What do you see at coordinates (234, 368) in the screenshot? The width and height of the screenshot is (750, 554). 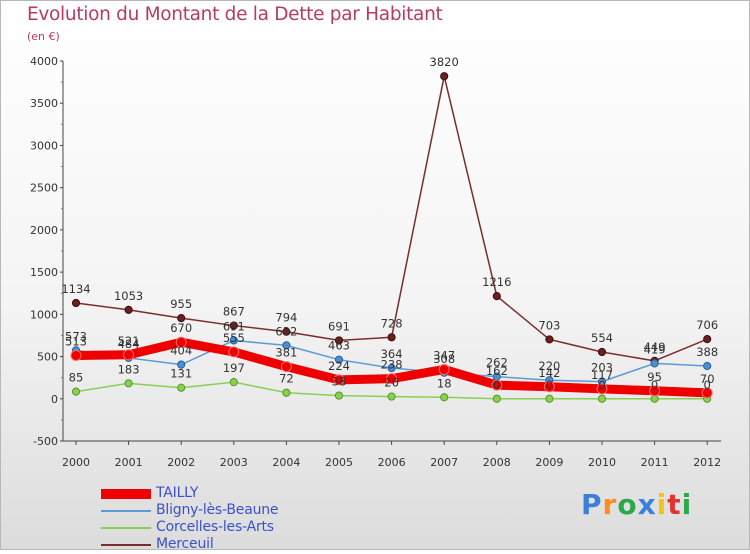 I see `data-label: 197` at bounding box center [234, 368].